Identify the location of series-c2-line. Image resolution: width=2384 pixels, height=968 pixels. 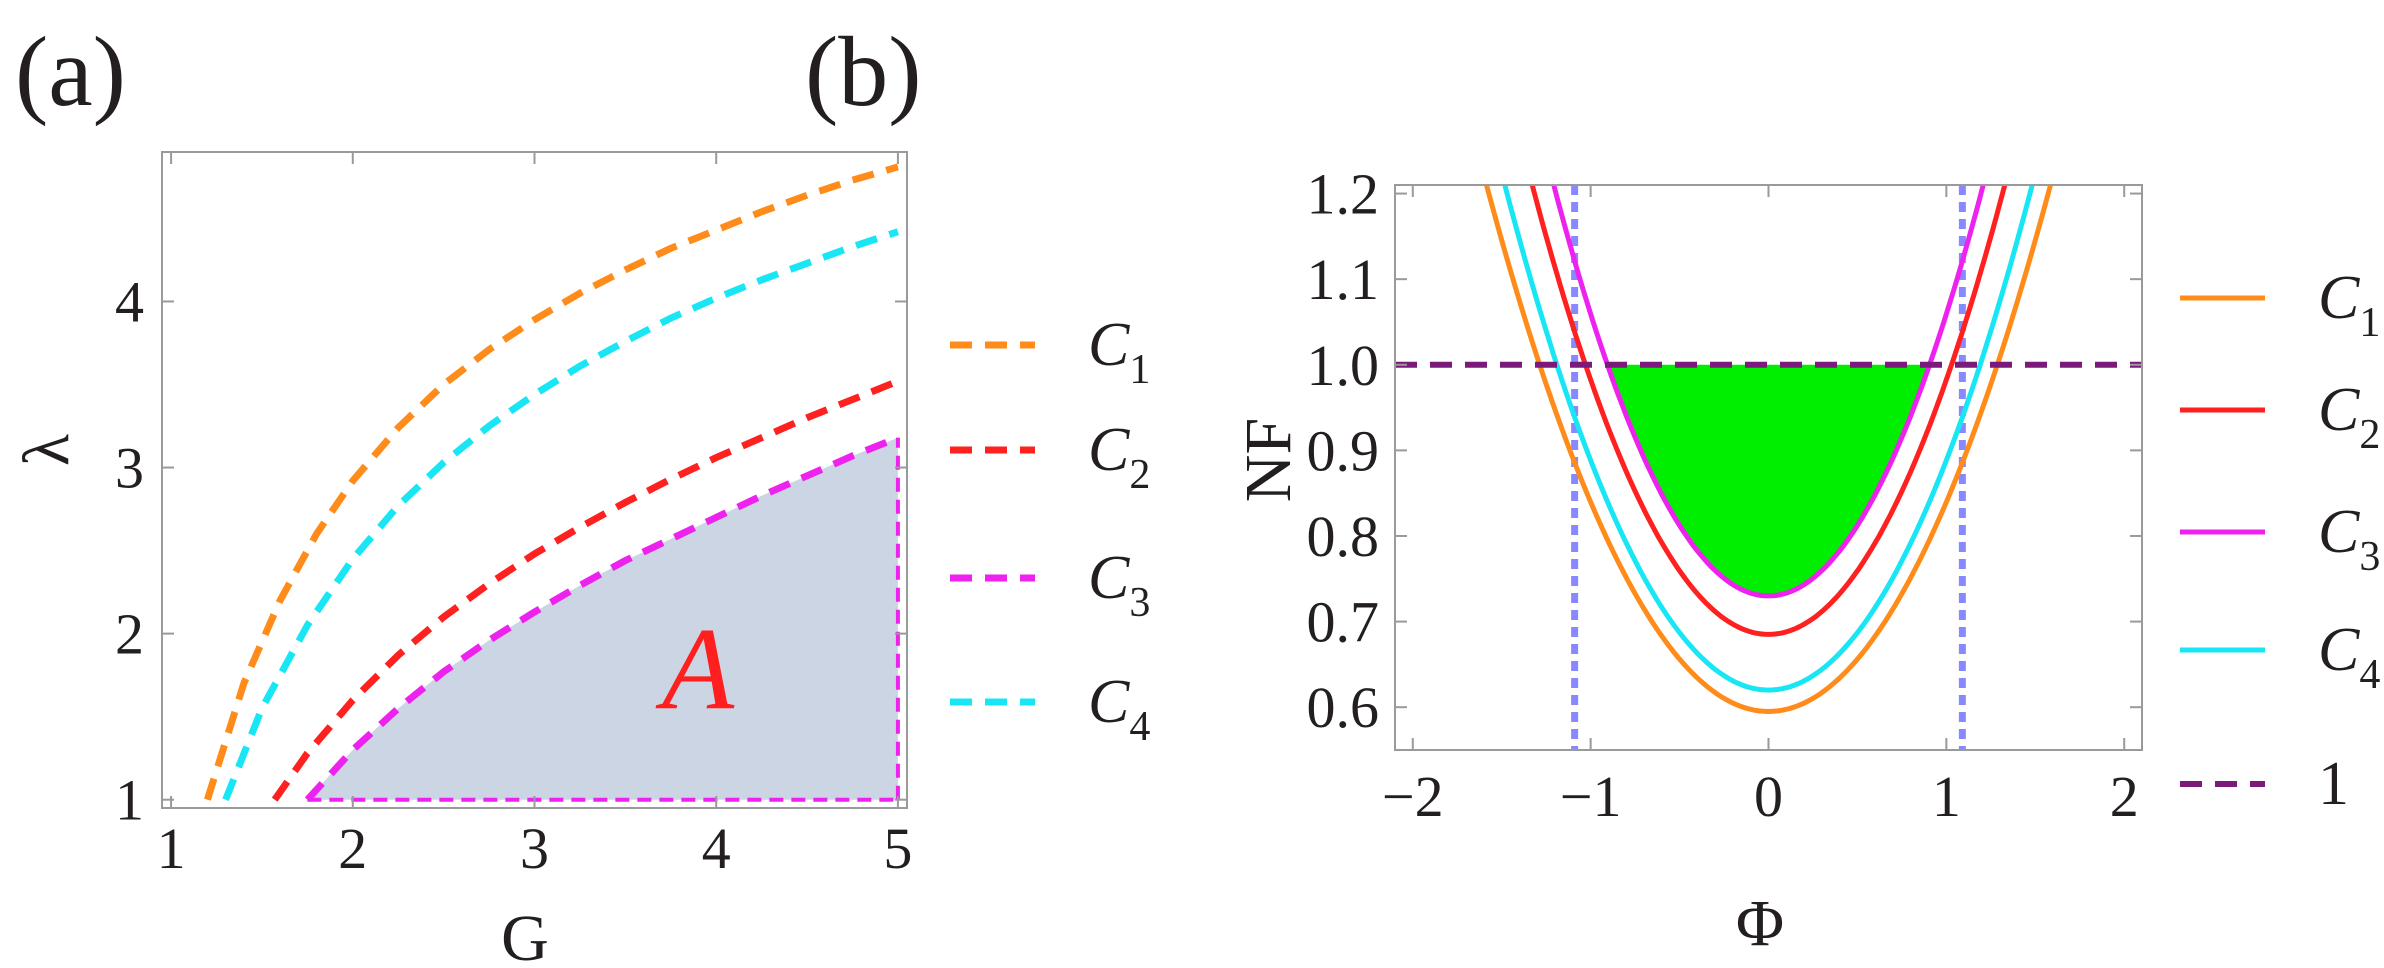
(585, 589).